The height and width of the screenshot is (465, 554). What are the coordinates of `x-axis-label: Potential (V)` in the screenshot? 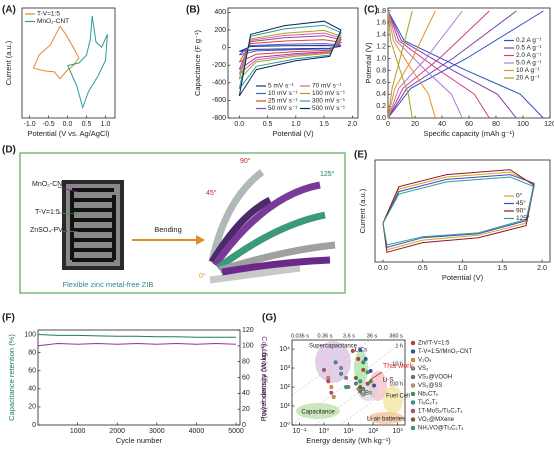 It's located at (463, 277).